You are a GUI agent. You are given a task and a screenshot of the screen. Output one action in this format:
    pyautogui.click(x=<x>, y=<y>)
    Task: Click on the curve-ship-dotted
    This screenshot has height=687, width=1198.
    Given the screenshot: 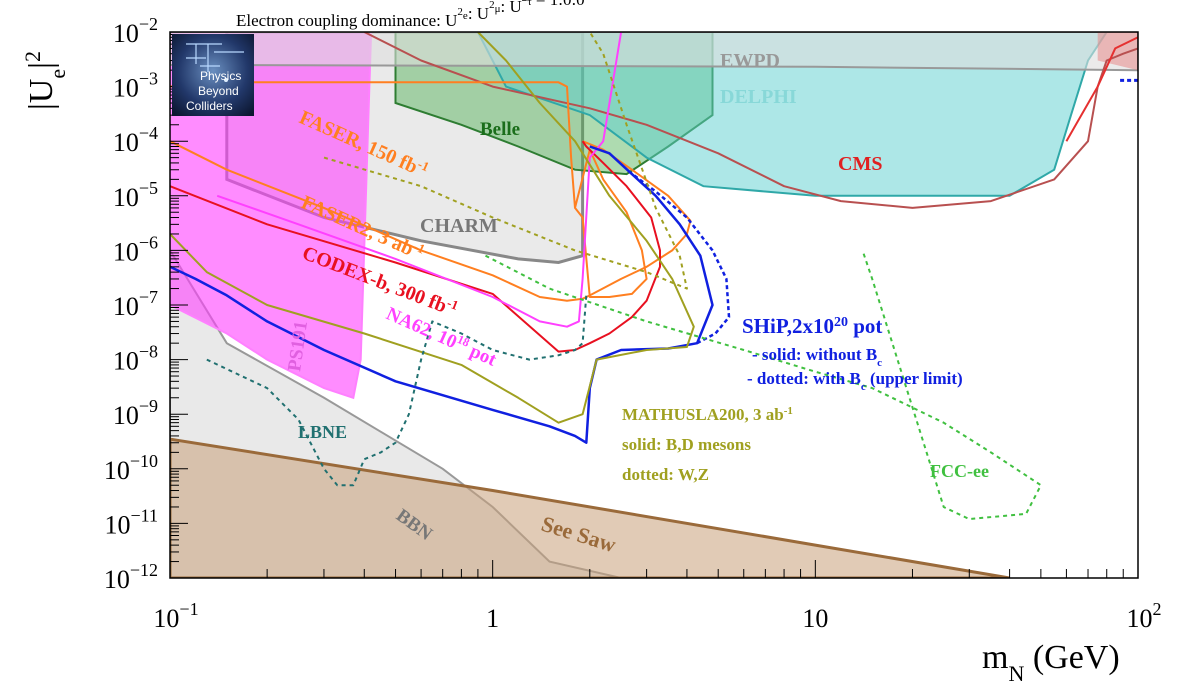 What is the action you would take?
    pyautogui.click(x=678, y=256)
    